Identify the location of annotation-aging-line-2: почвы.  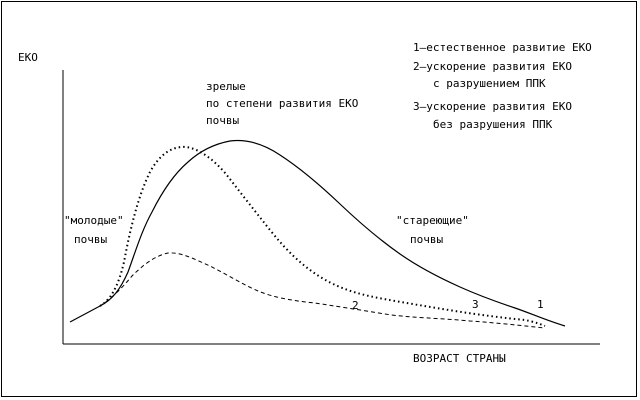
(427, 239).